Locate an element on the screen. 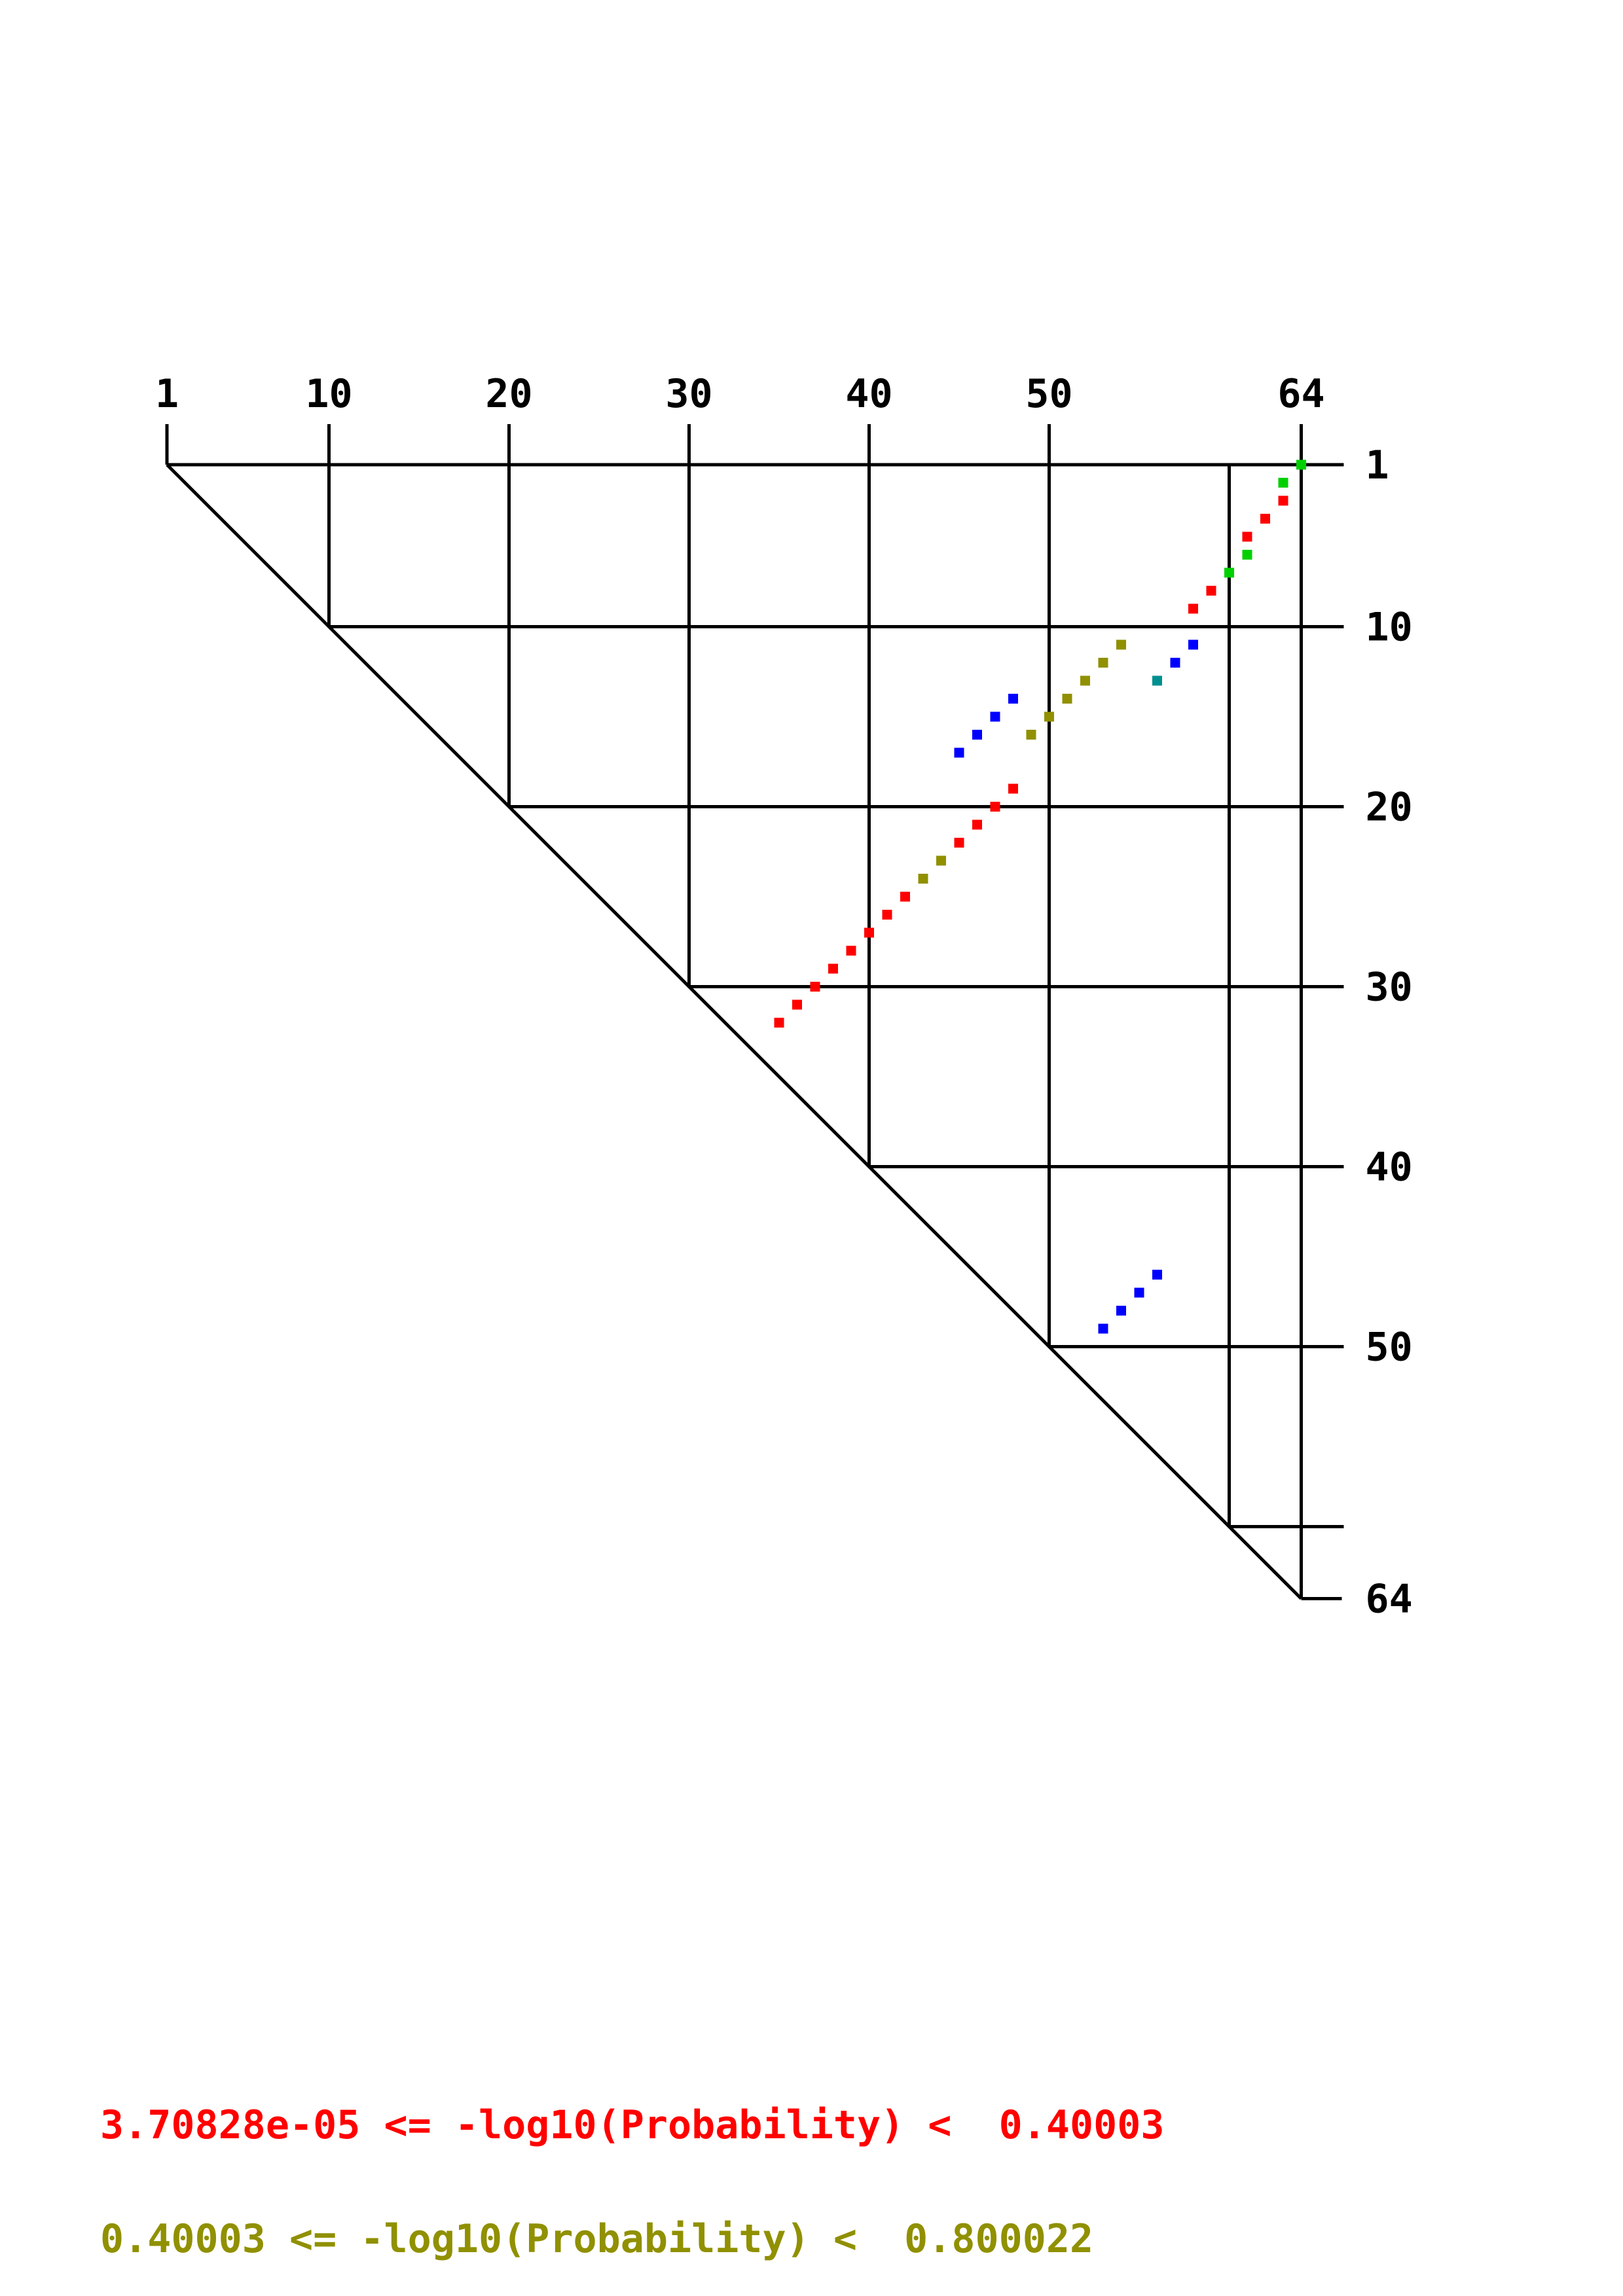  y-tick-label: 50 is located at coordinates (1389, 1348).